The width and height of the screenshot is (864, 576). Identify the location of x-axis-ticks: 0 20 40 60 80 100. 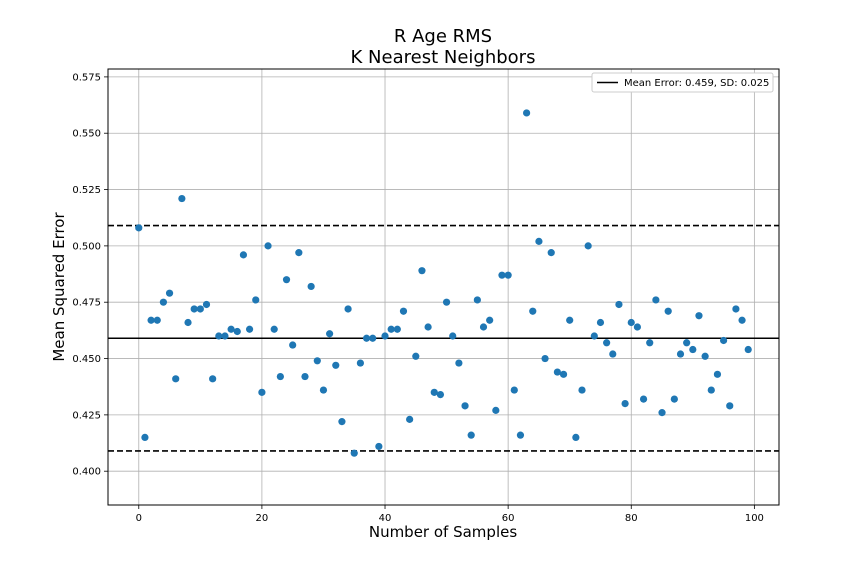
(450, 514).